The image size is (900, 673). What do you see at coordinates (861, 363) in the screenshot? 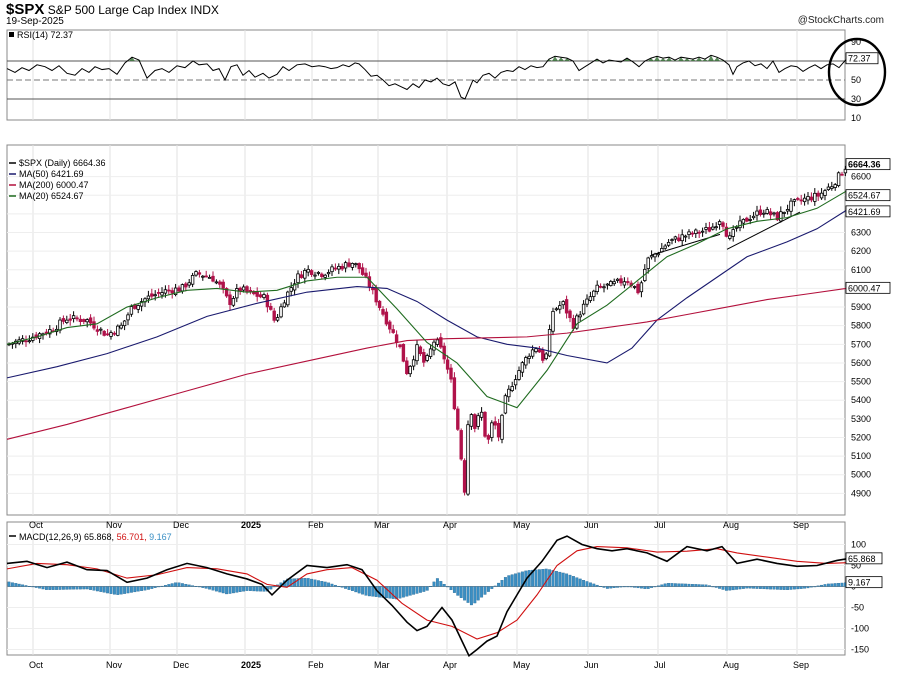
I see `price-tick-label: 5600` at bounding box center [861, 363].